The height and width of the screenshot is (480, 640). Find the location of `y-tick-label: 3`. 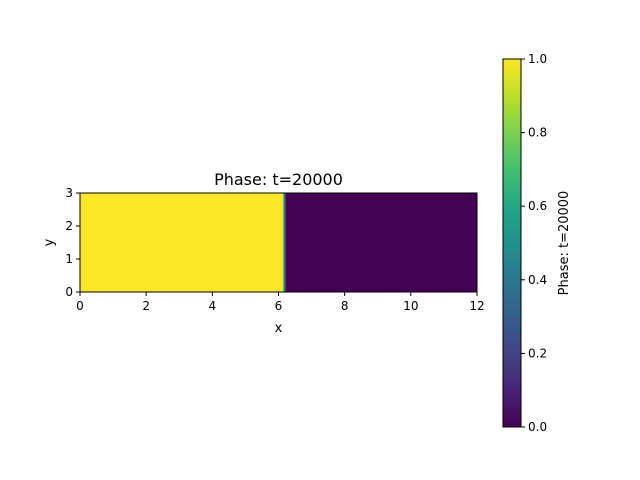

y-tick-label: 3 is located at coordinates (69, 193).